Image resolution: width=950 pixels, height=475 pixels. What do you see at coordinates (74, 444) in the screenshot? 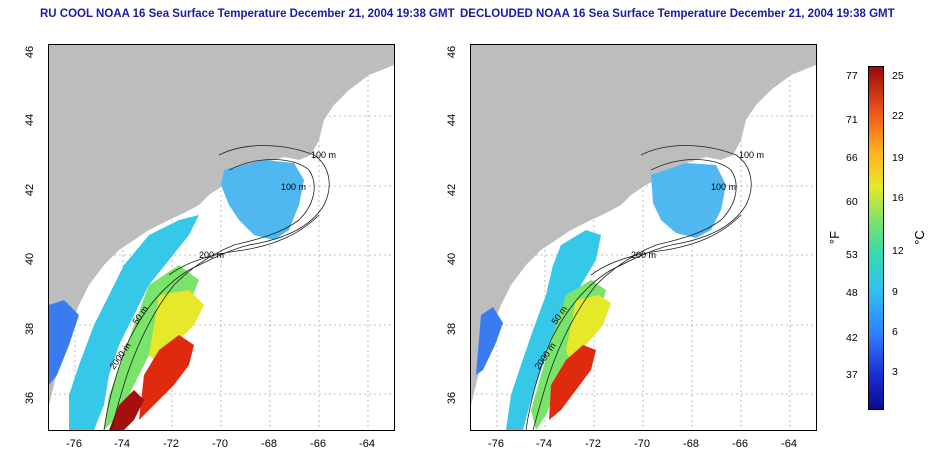
I see `left-xtick-76: -76` at bounding box center [74, 444].